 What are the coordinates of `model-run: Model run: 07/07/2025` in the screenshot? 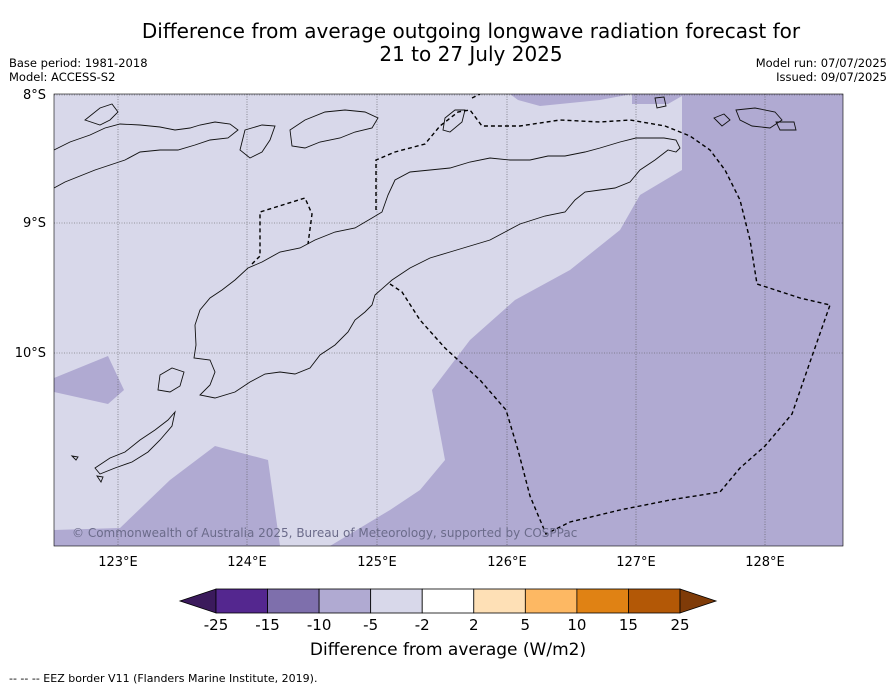 It's located at (821, 63).